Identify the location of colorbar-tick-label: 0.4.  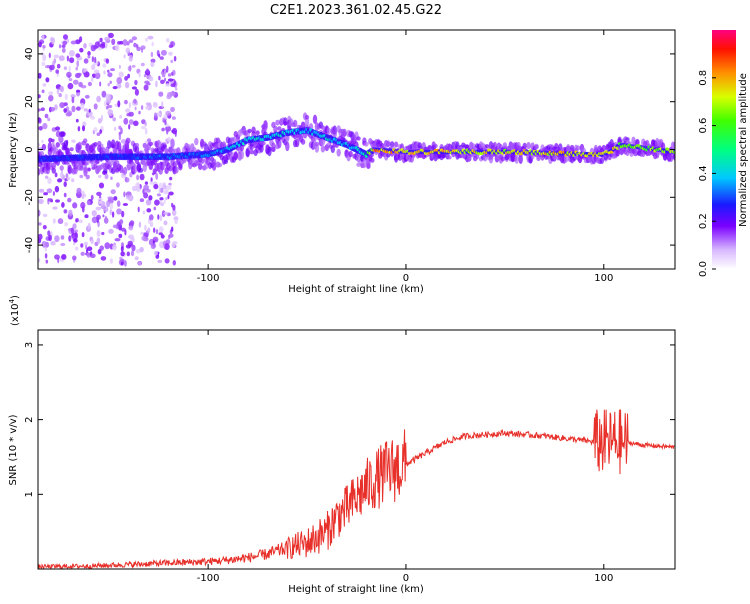
(703, 173).